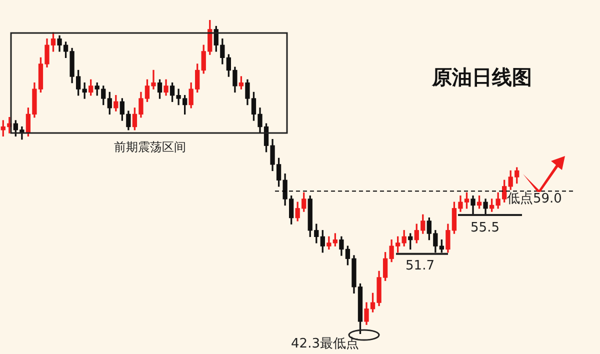 Image resolution: width=600 pixels, height=354 pixels. Describe the element at coordinates (150, 147) in the screenshot. I see `annotation: 前期震荡区间` at that location.